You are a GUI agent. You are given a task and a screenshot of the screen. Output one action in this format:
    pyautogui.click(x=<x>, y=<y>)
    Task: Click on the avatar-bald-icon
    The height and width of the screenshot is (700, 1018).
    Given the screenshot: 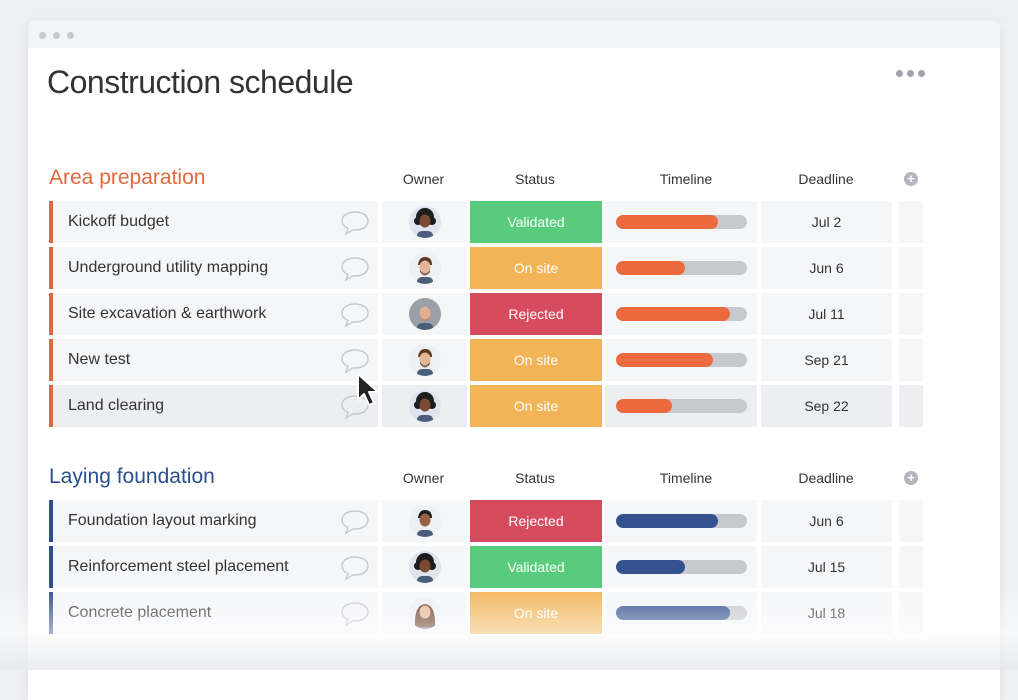 What is the action you would take?
    pyautogui.click(x=425, y=314)
    